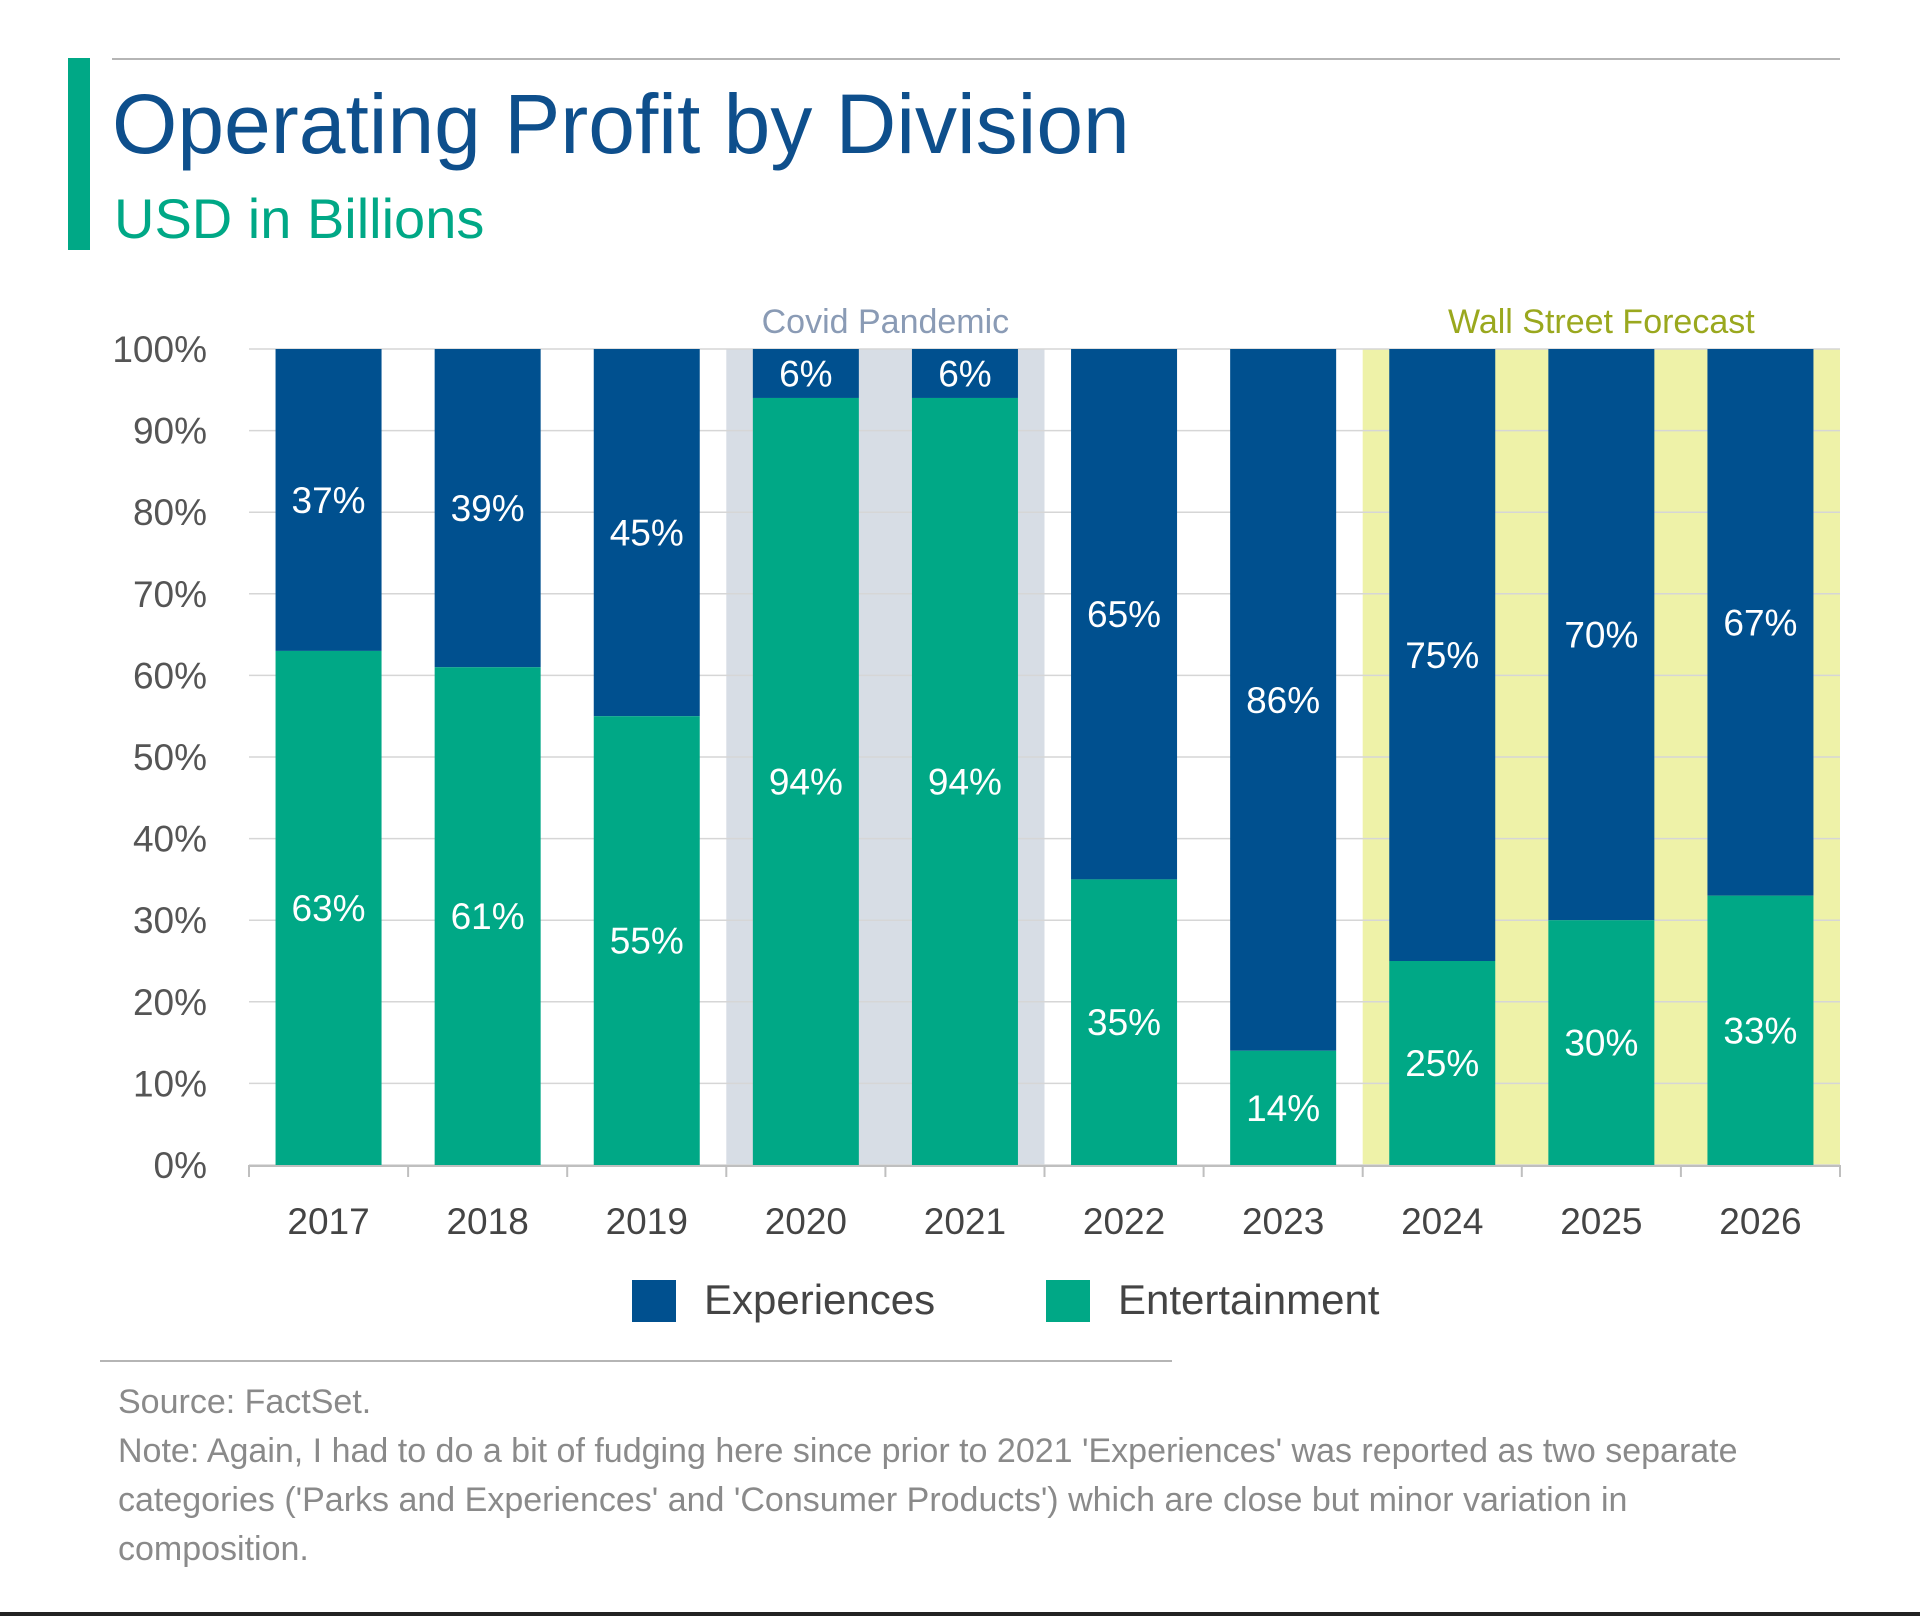 This screenshot has height=1616, width=1920. I want to click on data-label-experiences-2019: 45%, so click(647, 533).